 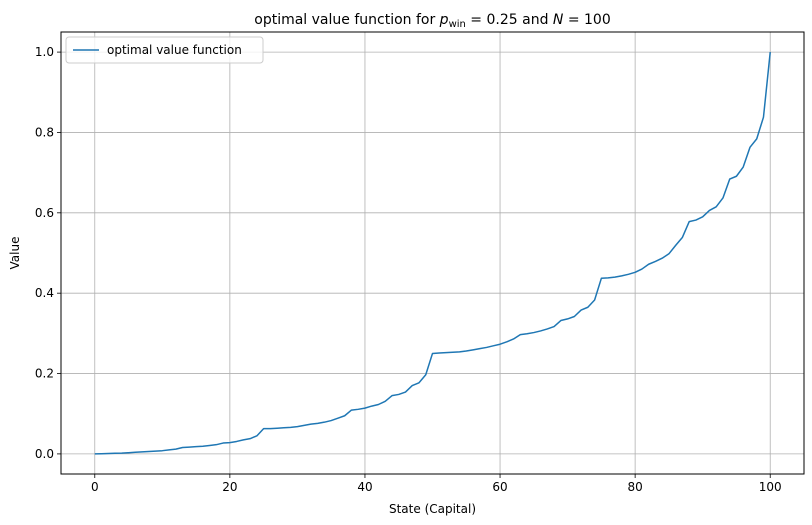 What do you see at coordinates (44, 454) in the screenshot?
I see `y-tick-label: 0.0` at bounding box center [44, 454].